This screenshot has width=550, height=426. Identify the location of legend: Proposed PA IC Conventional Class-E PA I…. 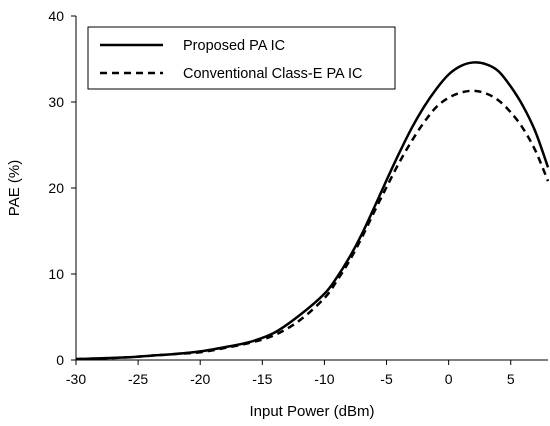
(241, 58).